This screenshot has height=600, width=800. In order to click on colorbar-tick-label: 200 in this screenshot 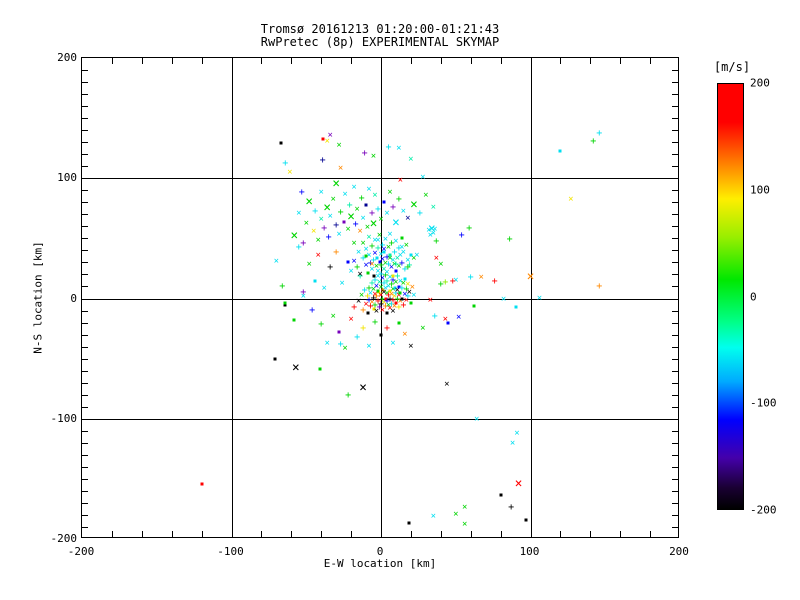, I will do `click(760, 83)`.